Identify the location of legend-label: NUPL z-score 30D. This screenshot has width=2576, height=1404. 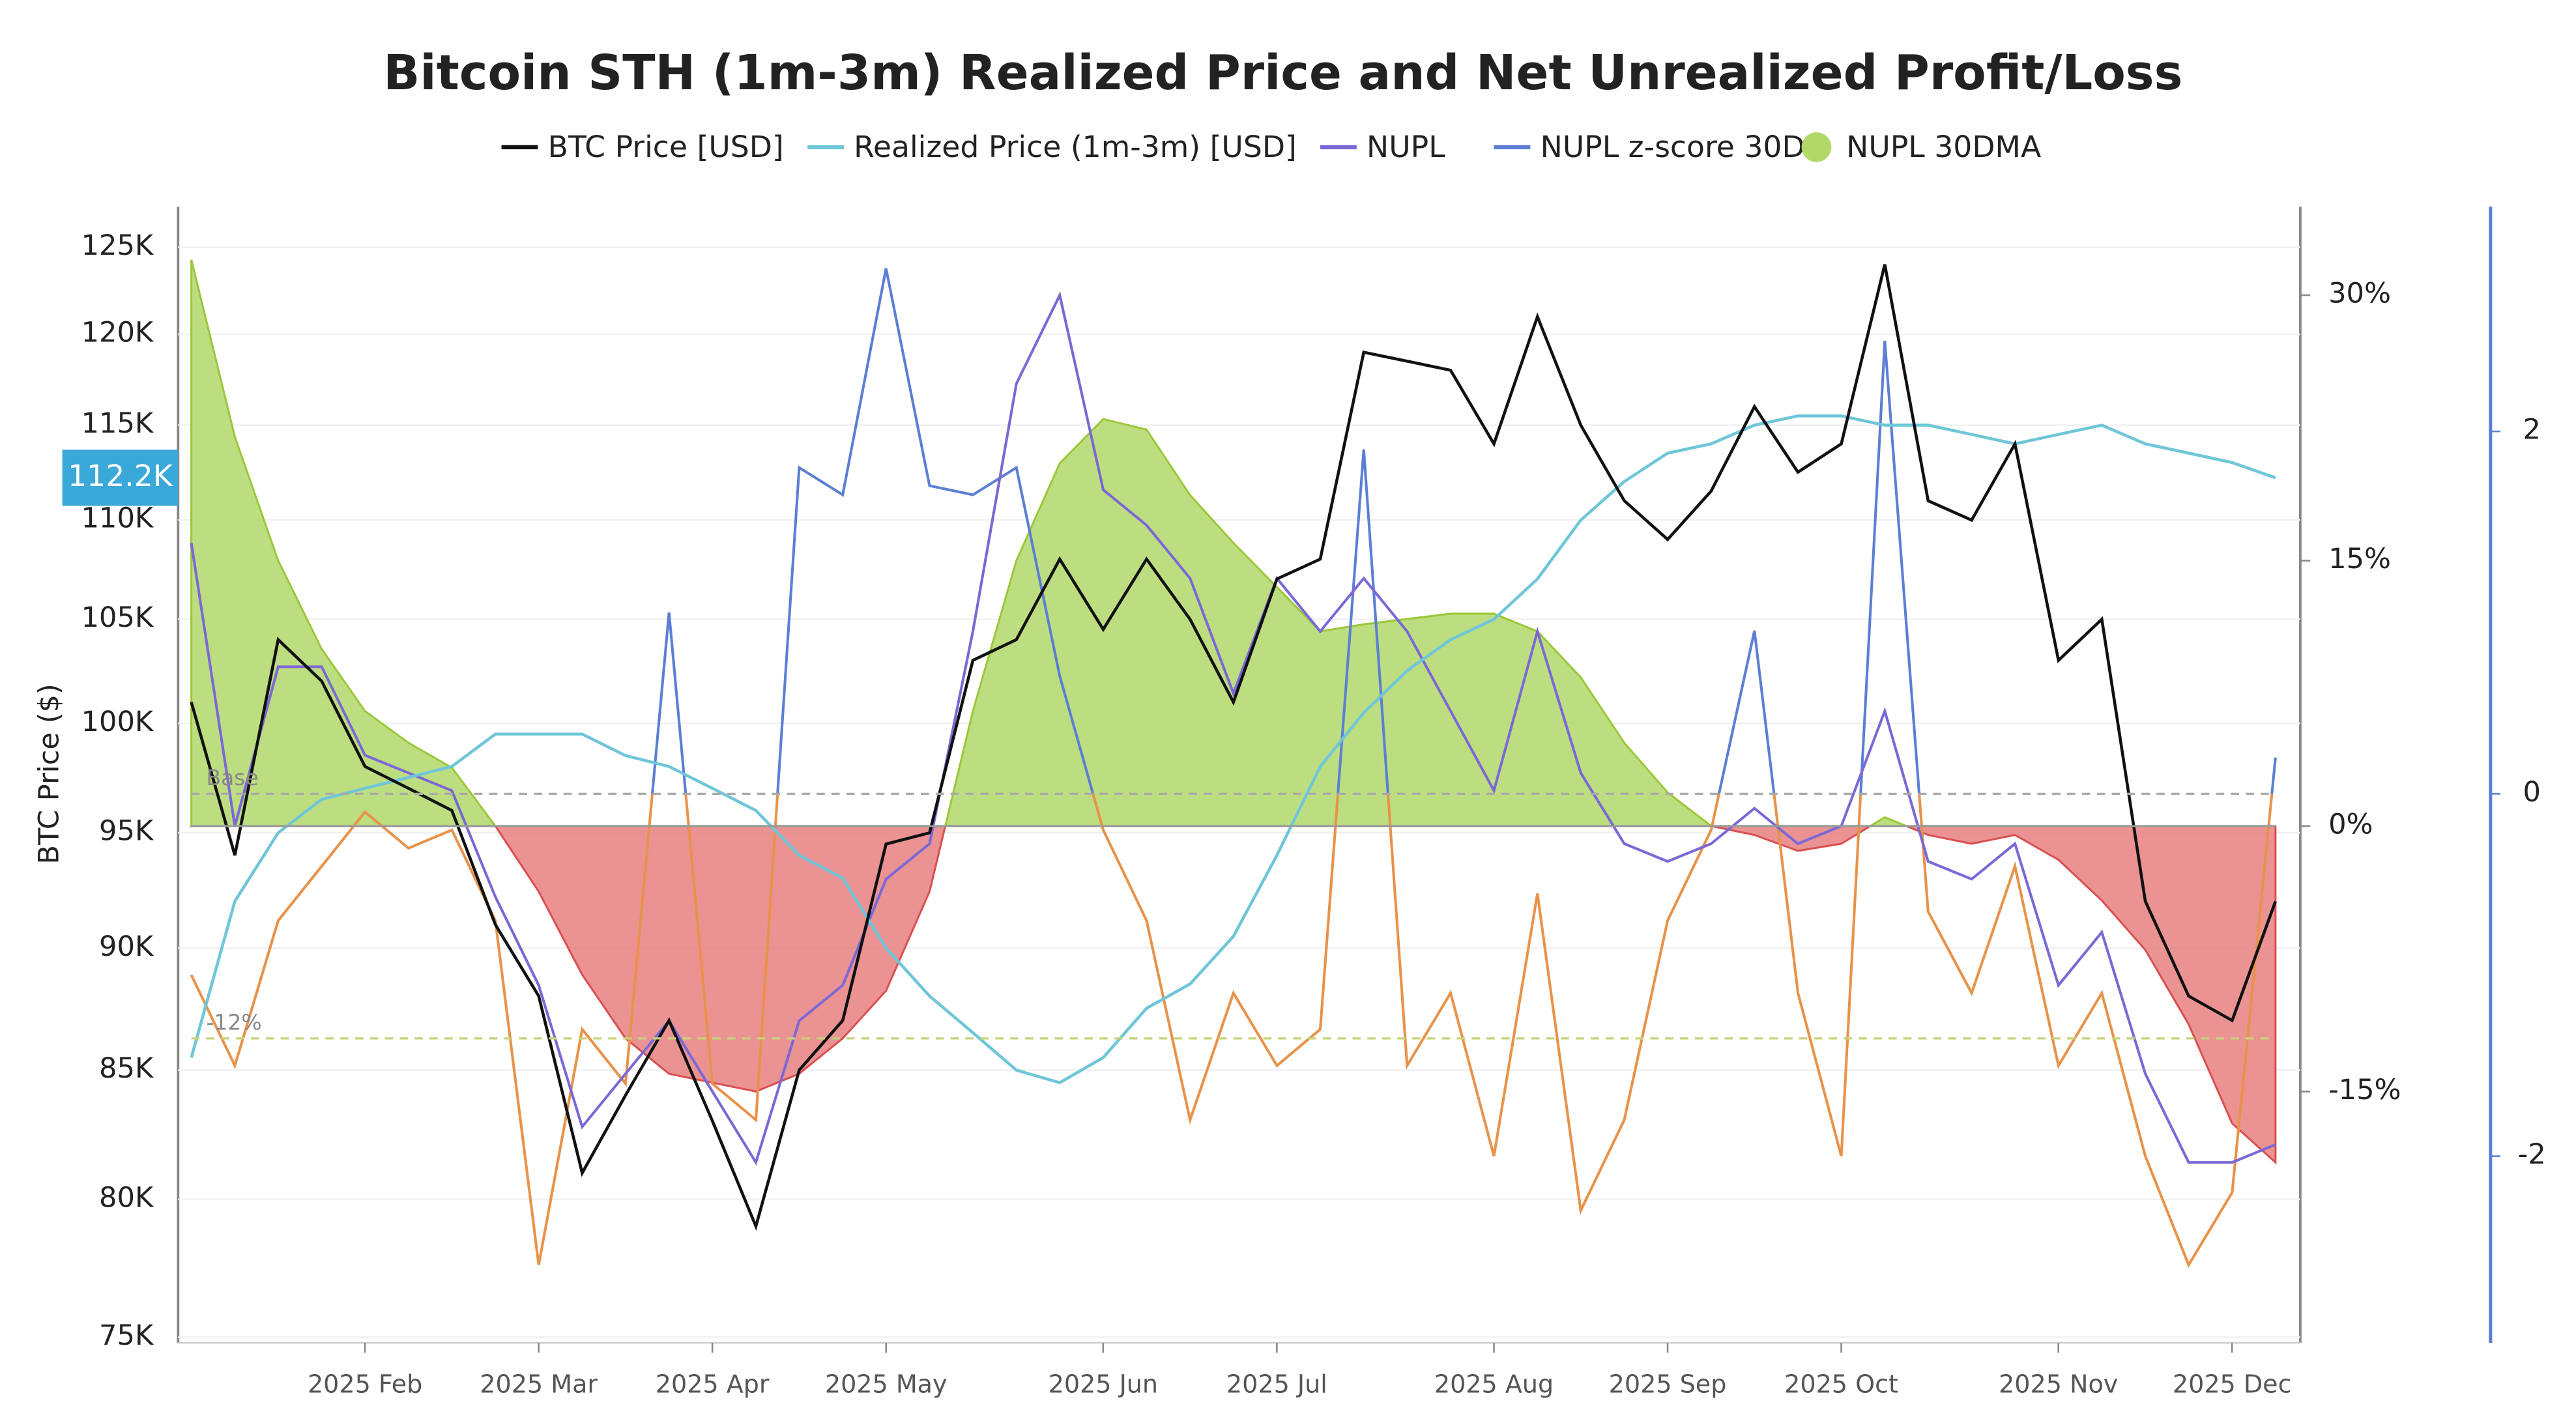
(1673, 147).